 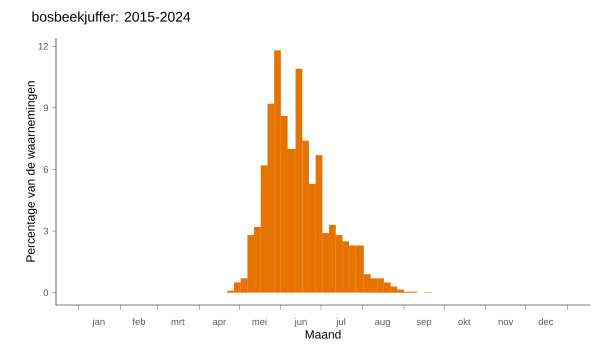 What do you see at coordinates (178, 322) in the screenshot?
I see `x-tick-label: mrt` at bounding box center [178, 322].